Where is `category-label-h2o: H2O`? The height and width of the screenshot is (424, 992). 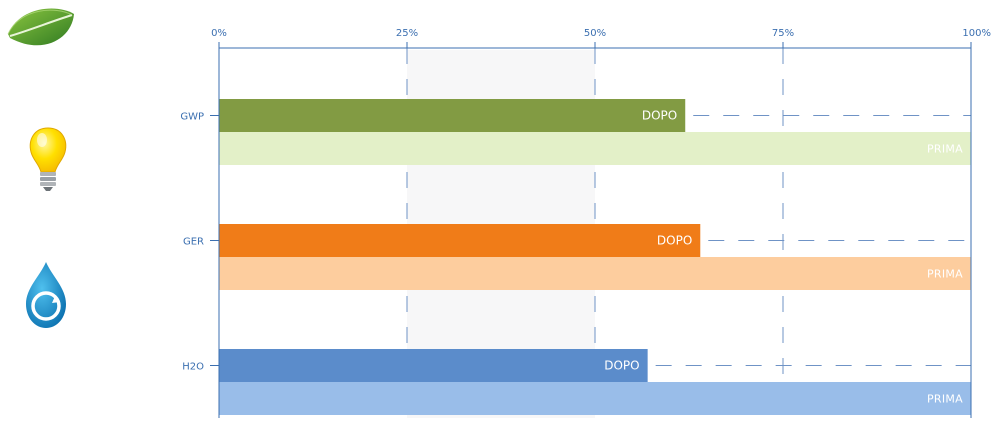 category-label-h2o: H2O is located at coordinates (193, 367).